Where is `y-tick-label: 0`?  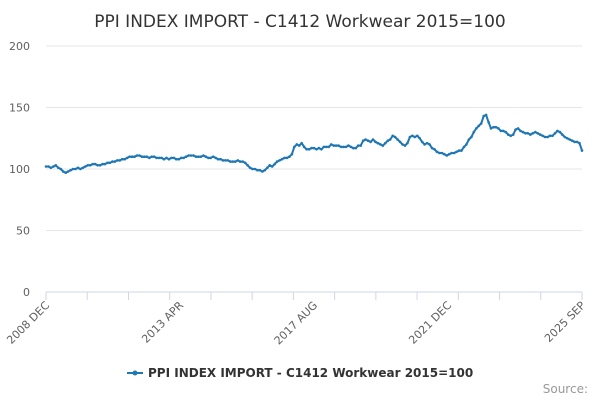
y-tick-label: 0 is located at coordinates (26, 292).